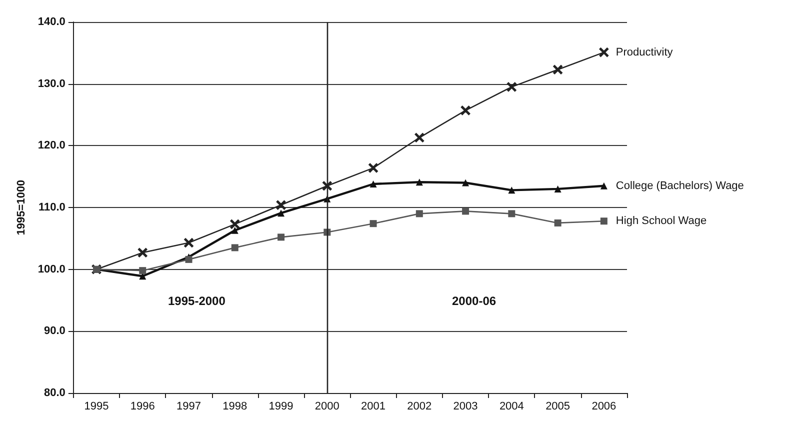  I want to click on series-label: College (Bachelors) Wage, so click(680, 186).